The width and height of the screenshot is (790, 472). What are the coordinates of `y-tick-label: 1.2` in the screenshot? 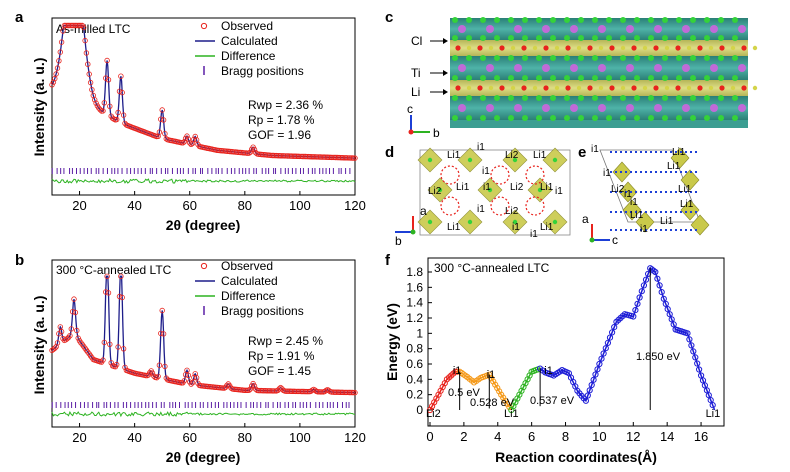 It's located at (414, 318).